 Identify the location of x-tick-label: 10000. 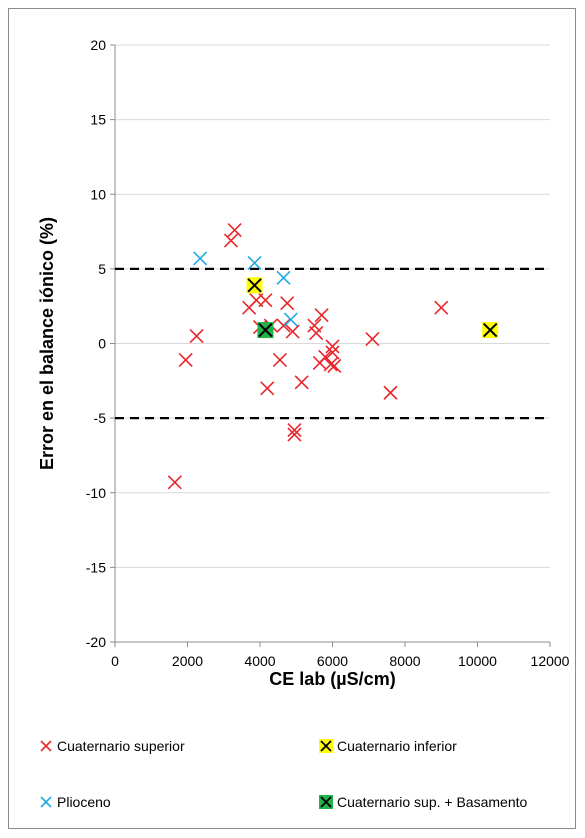
(477, 661).